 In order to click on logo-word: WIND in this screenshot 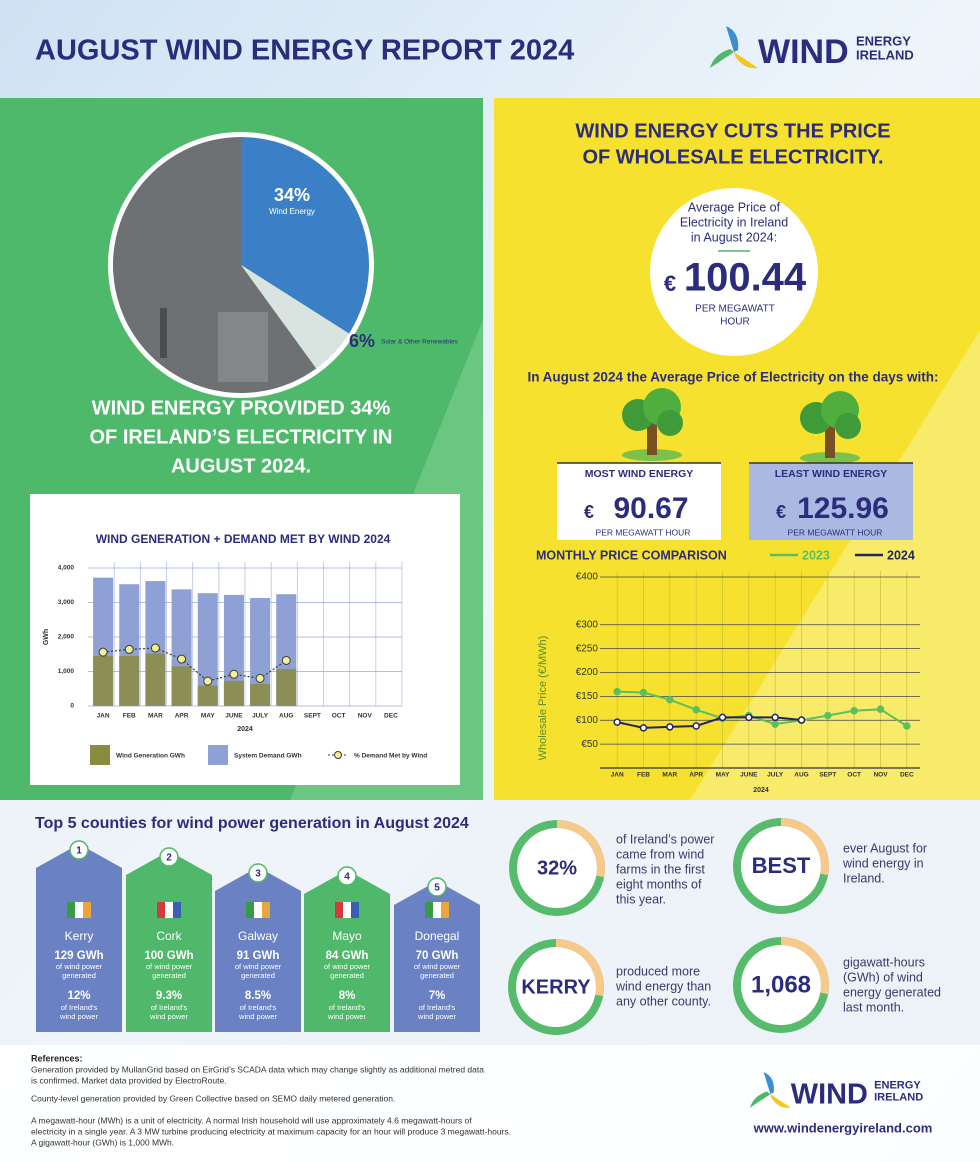, I will do `click(803, 52)`.